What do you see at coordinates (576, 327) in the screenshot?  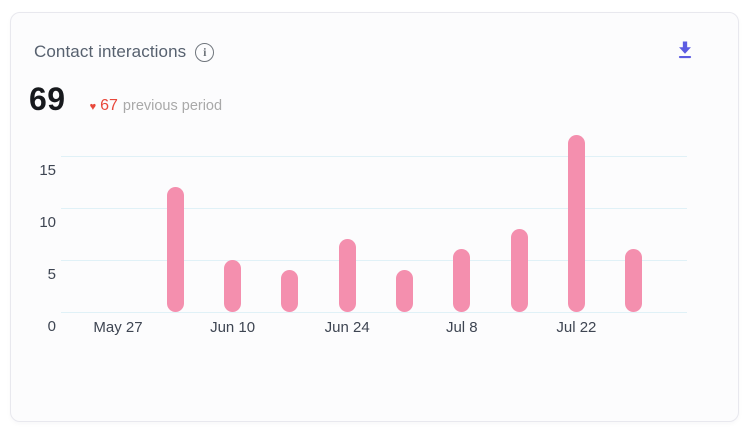 I see `x-axis-tick-jul-22: Jul 22` at bounding box center [576, 327].